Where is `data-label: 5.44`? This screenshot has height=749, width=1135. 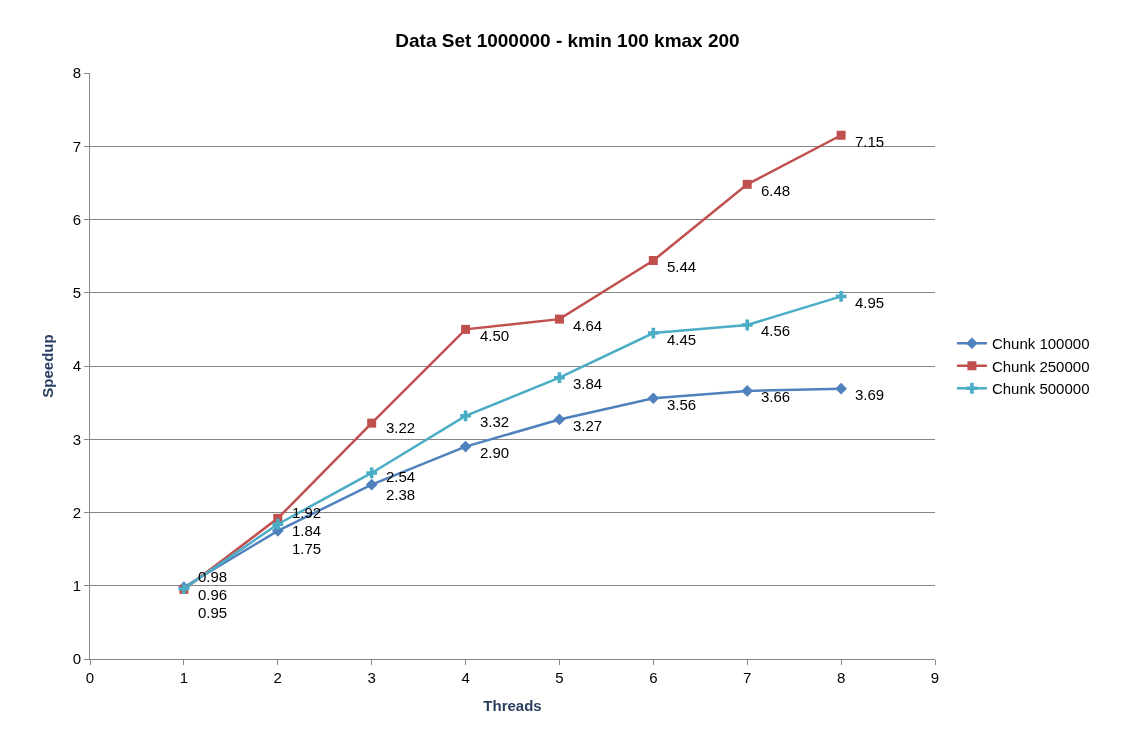
data-label: 5.44 is located at coordinates (682, 266).